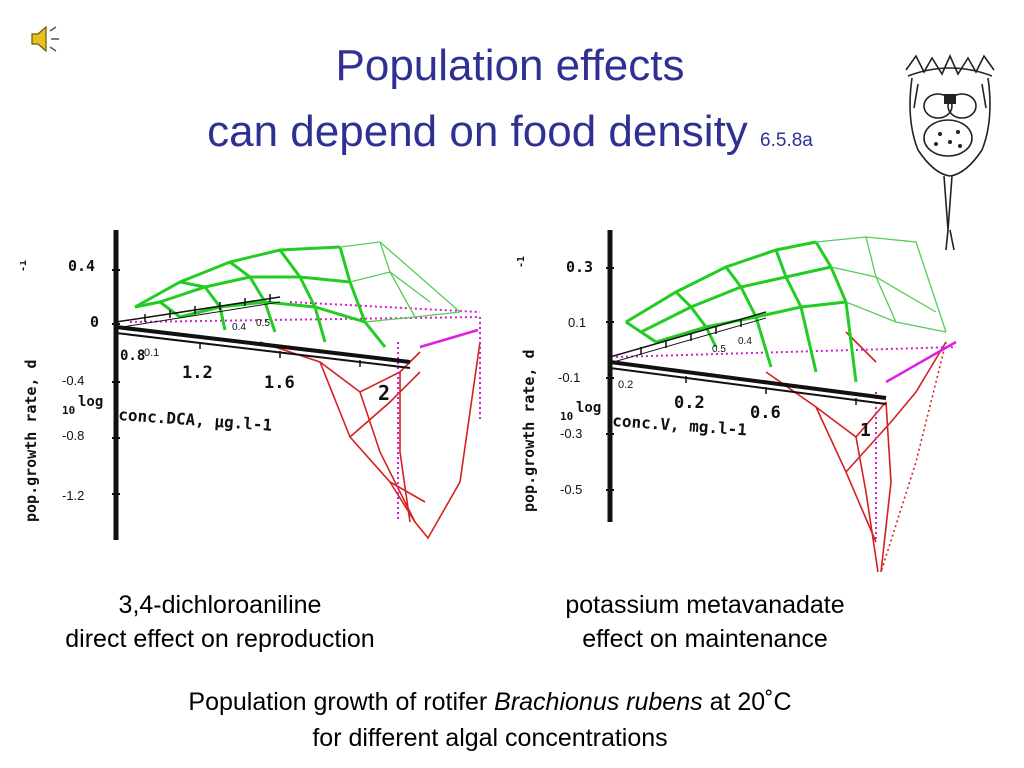  I want to click on slide-title-line-2: can depend on food density 6.5.8a, so click(510, 136).